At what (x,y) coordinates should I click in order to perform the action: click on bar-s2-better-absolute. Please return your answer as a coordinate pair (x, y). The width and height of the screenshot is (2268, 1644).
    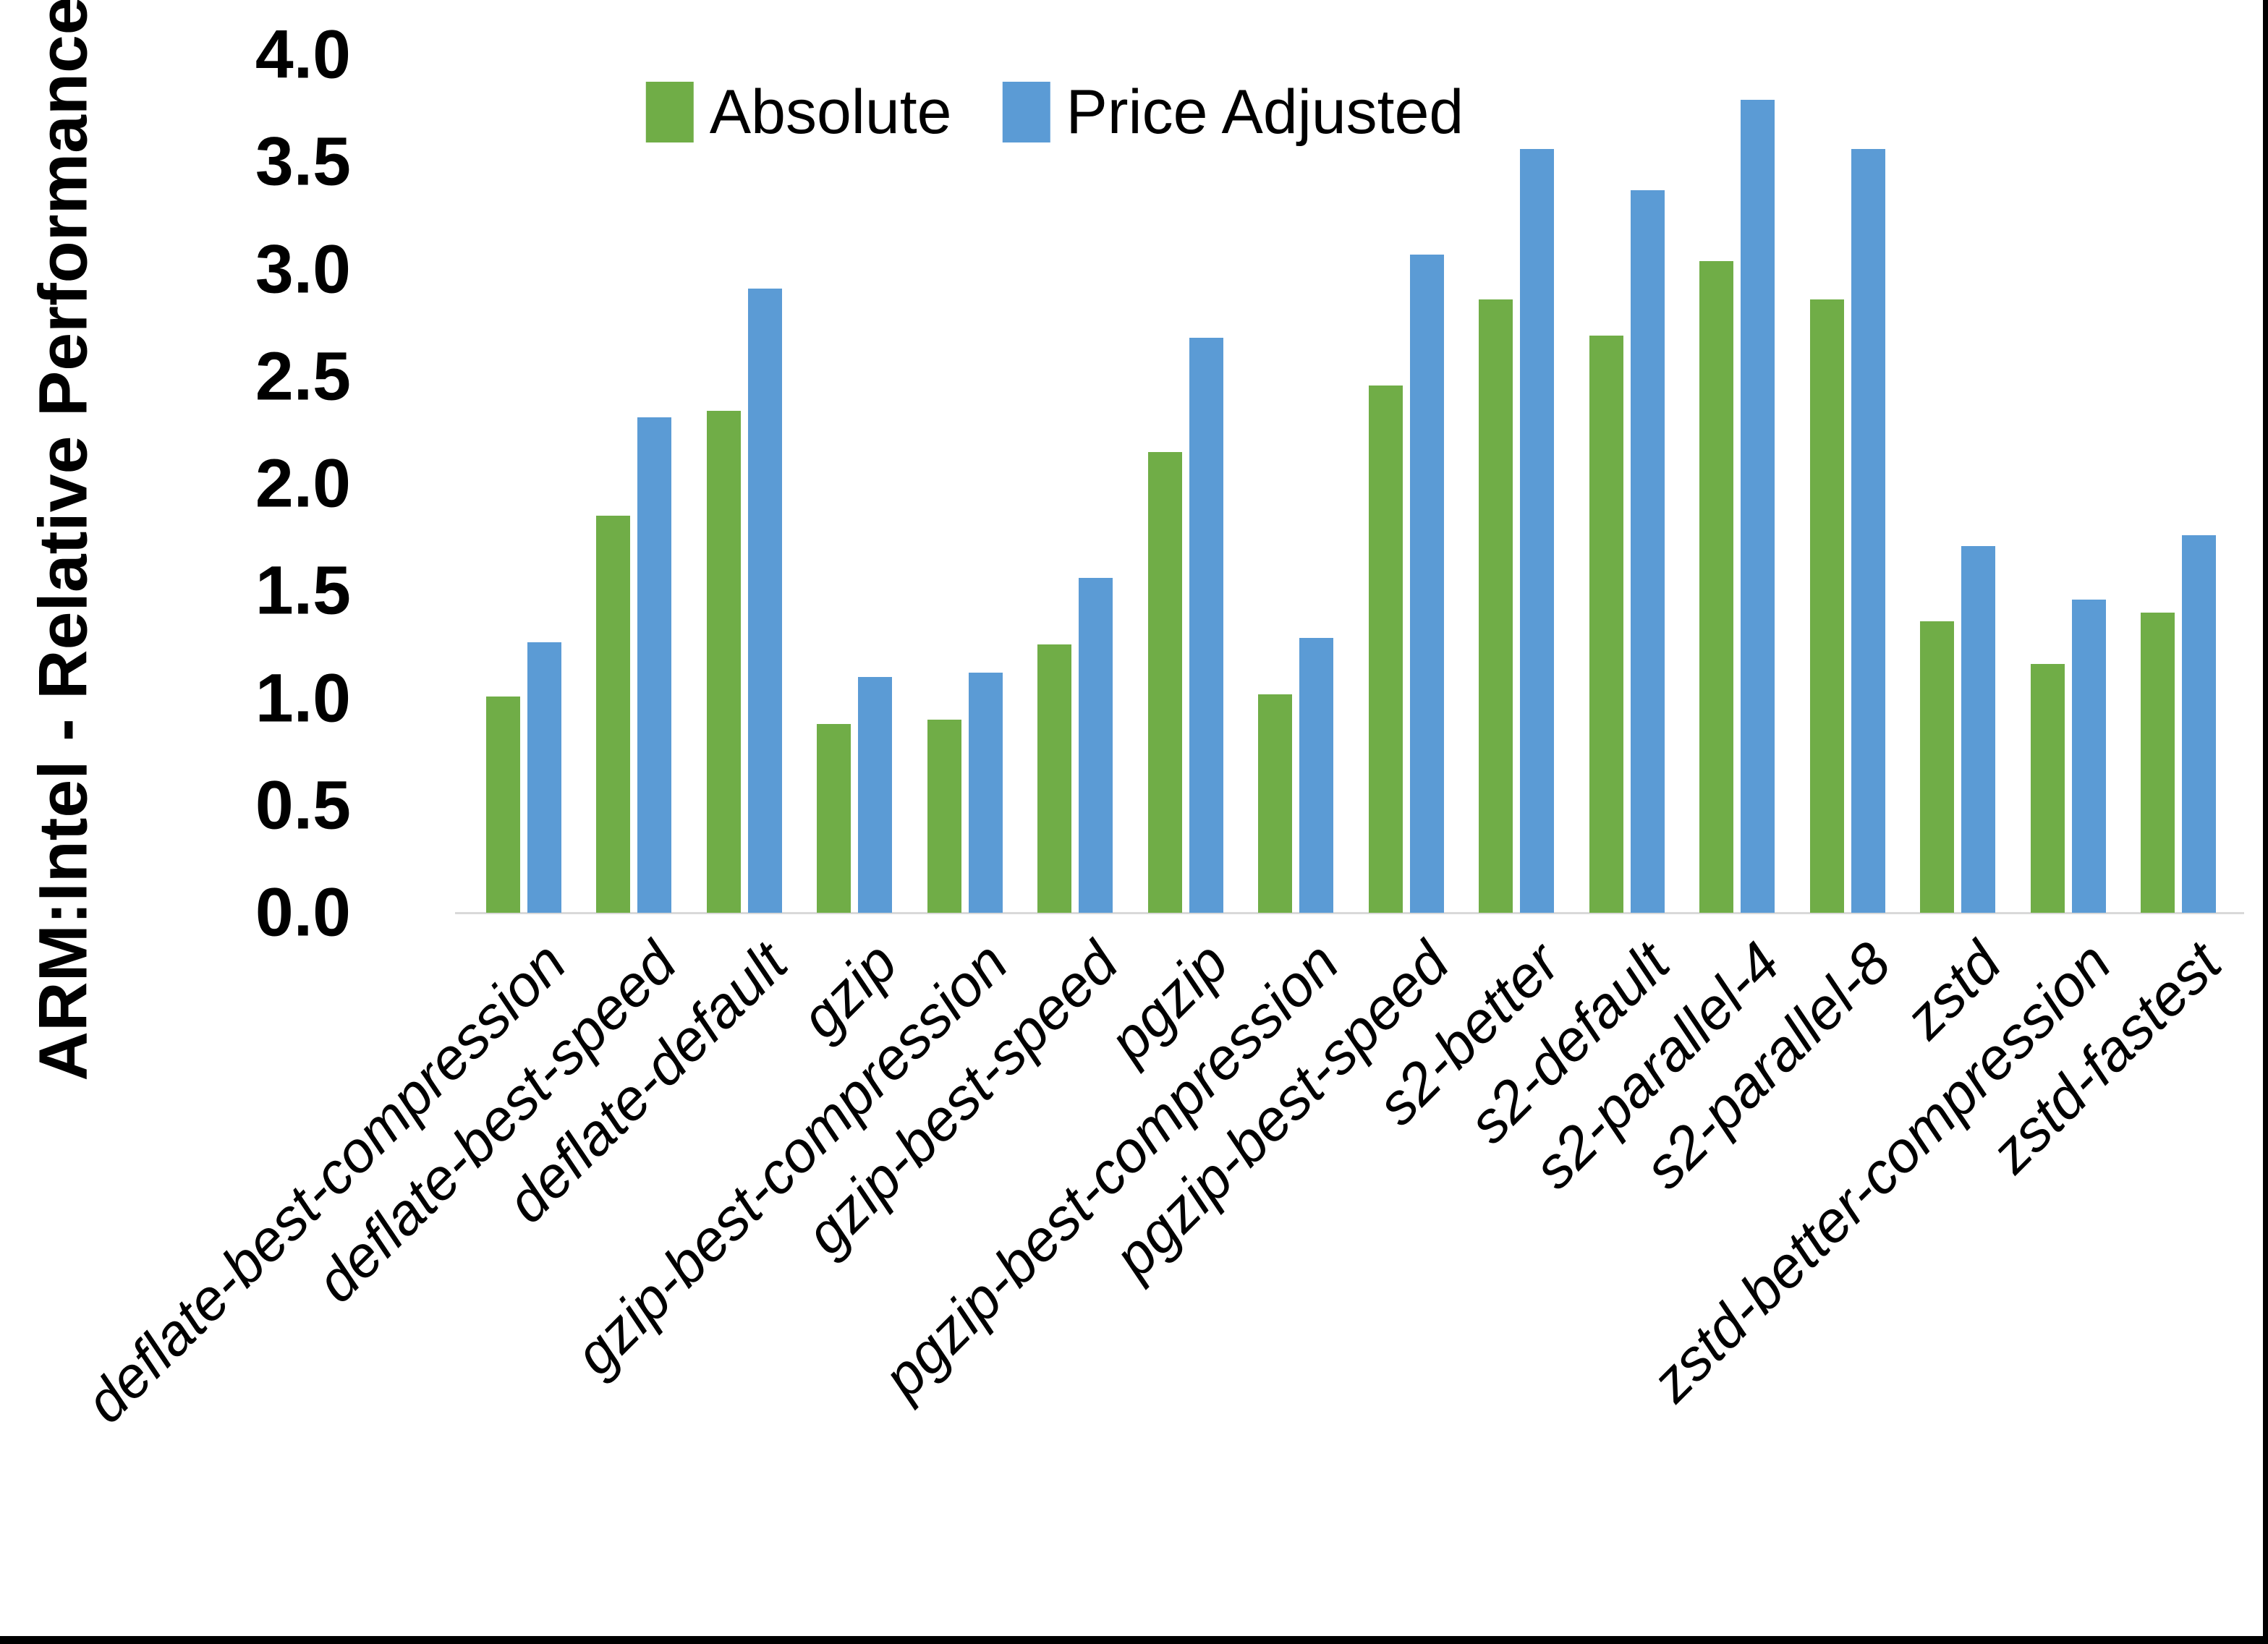
    Looking at the image, I should click on (1496, 606).